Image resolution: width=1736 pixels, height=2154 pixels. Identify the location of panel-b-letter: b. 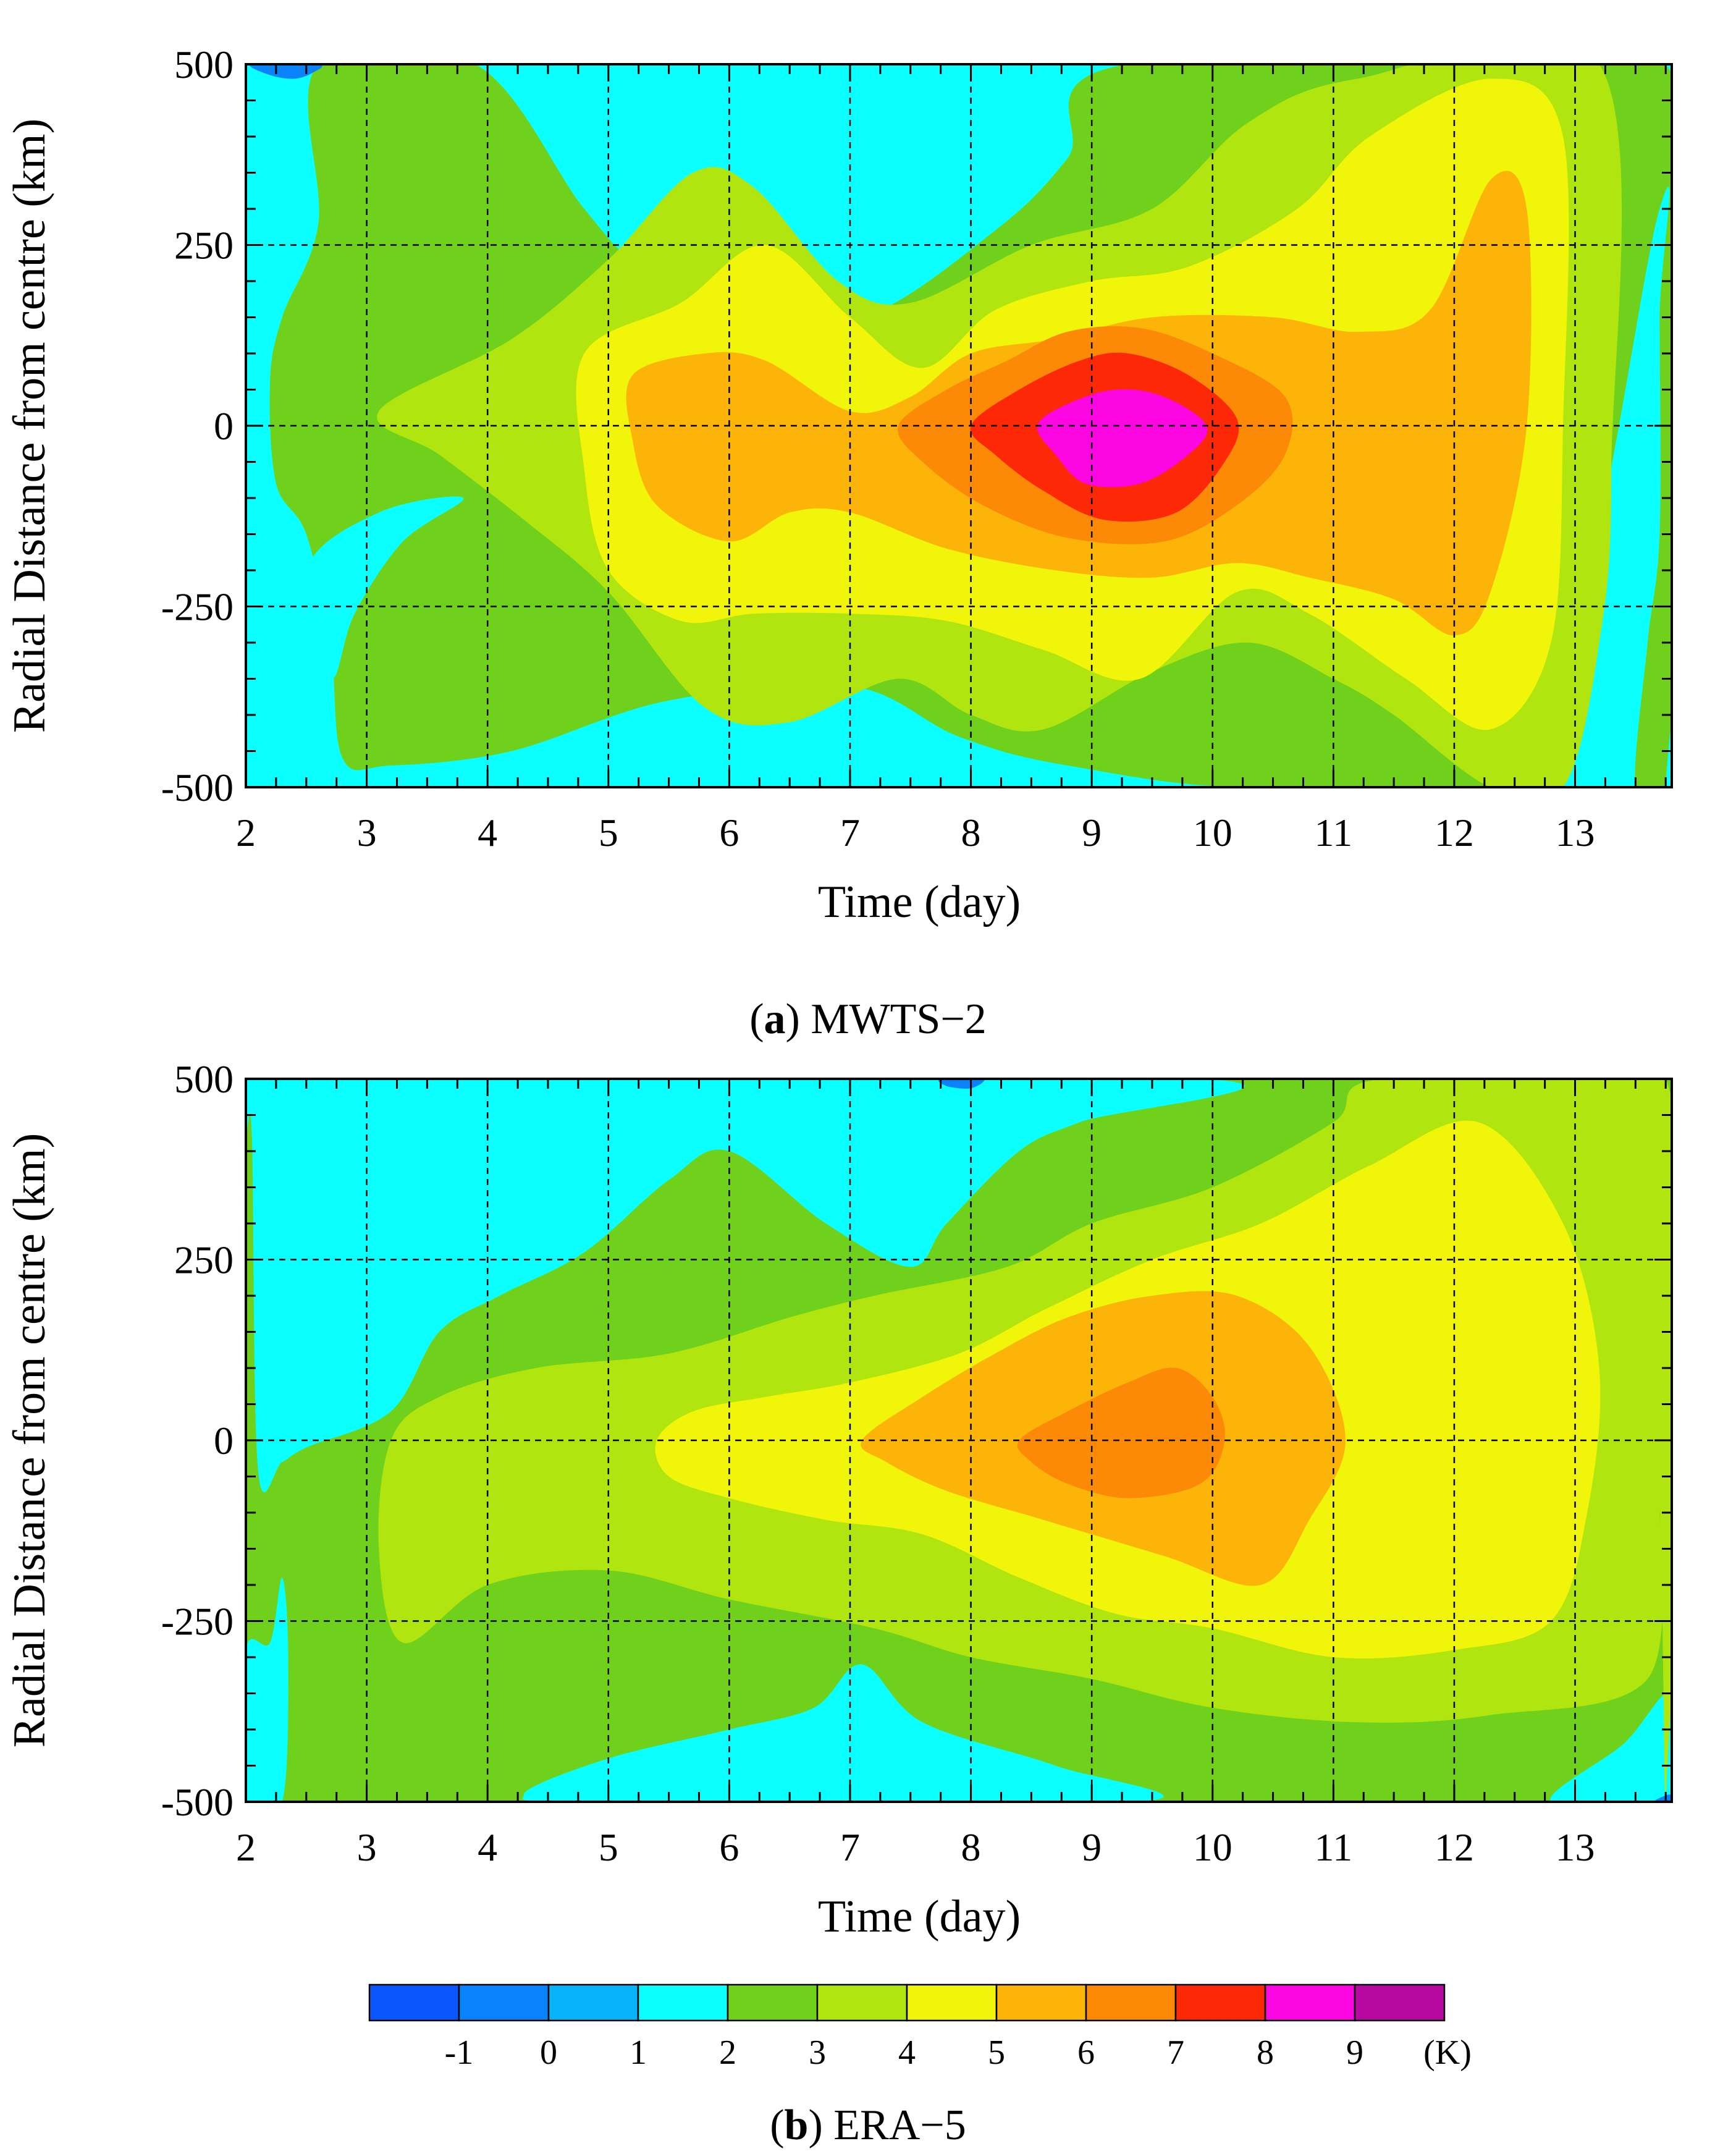
(797, 2125).